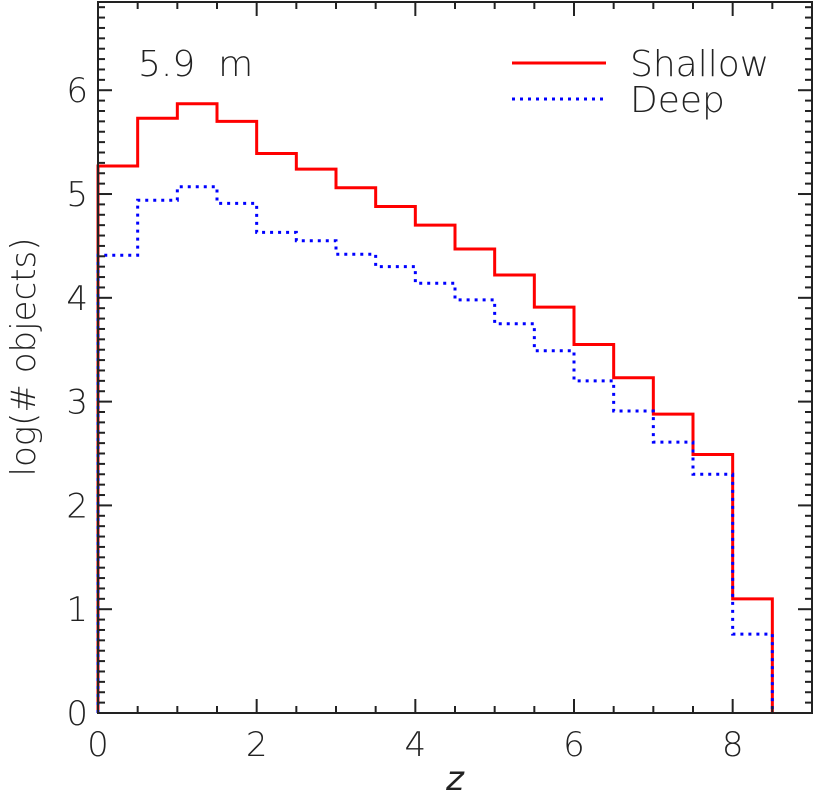 This screenshot has height=802, width=814. I want to click on x-axis-label: z, so click(455, 778).